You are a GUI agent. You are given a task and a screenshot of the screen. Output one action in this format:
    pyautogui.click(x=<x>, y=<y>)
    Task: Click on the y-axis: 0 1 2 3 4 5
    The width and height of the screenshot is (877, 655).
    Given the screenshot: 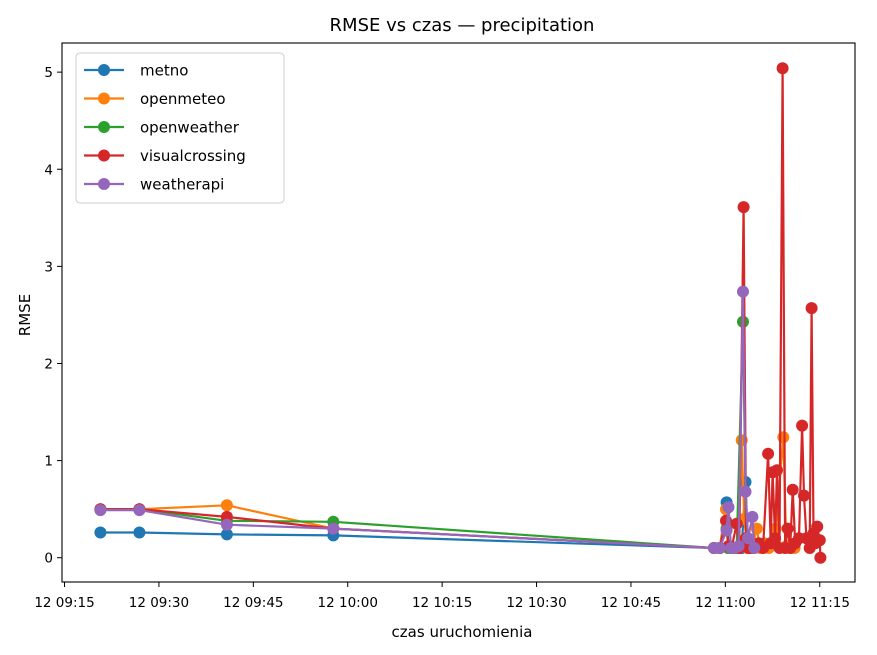 What is the action you would take?
    pyautogui.click(x=53, y=316)
    